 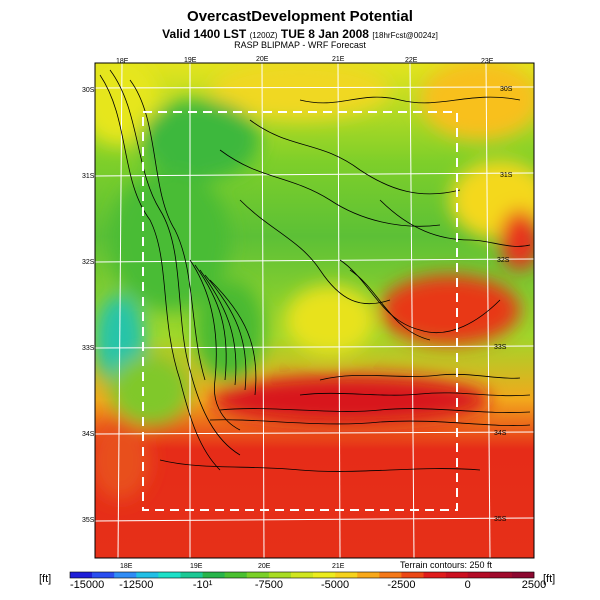 What do you see at coordinates (534, 585) in the screenshot?
I see `colorbar-tick-label: 2500` at bounding box center [534, 585].